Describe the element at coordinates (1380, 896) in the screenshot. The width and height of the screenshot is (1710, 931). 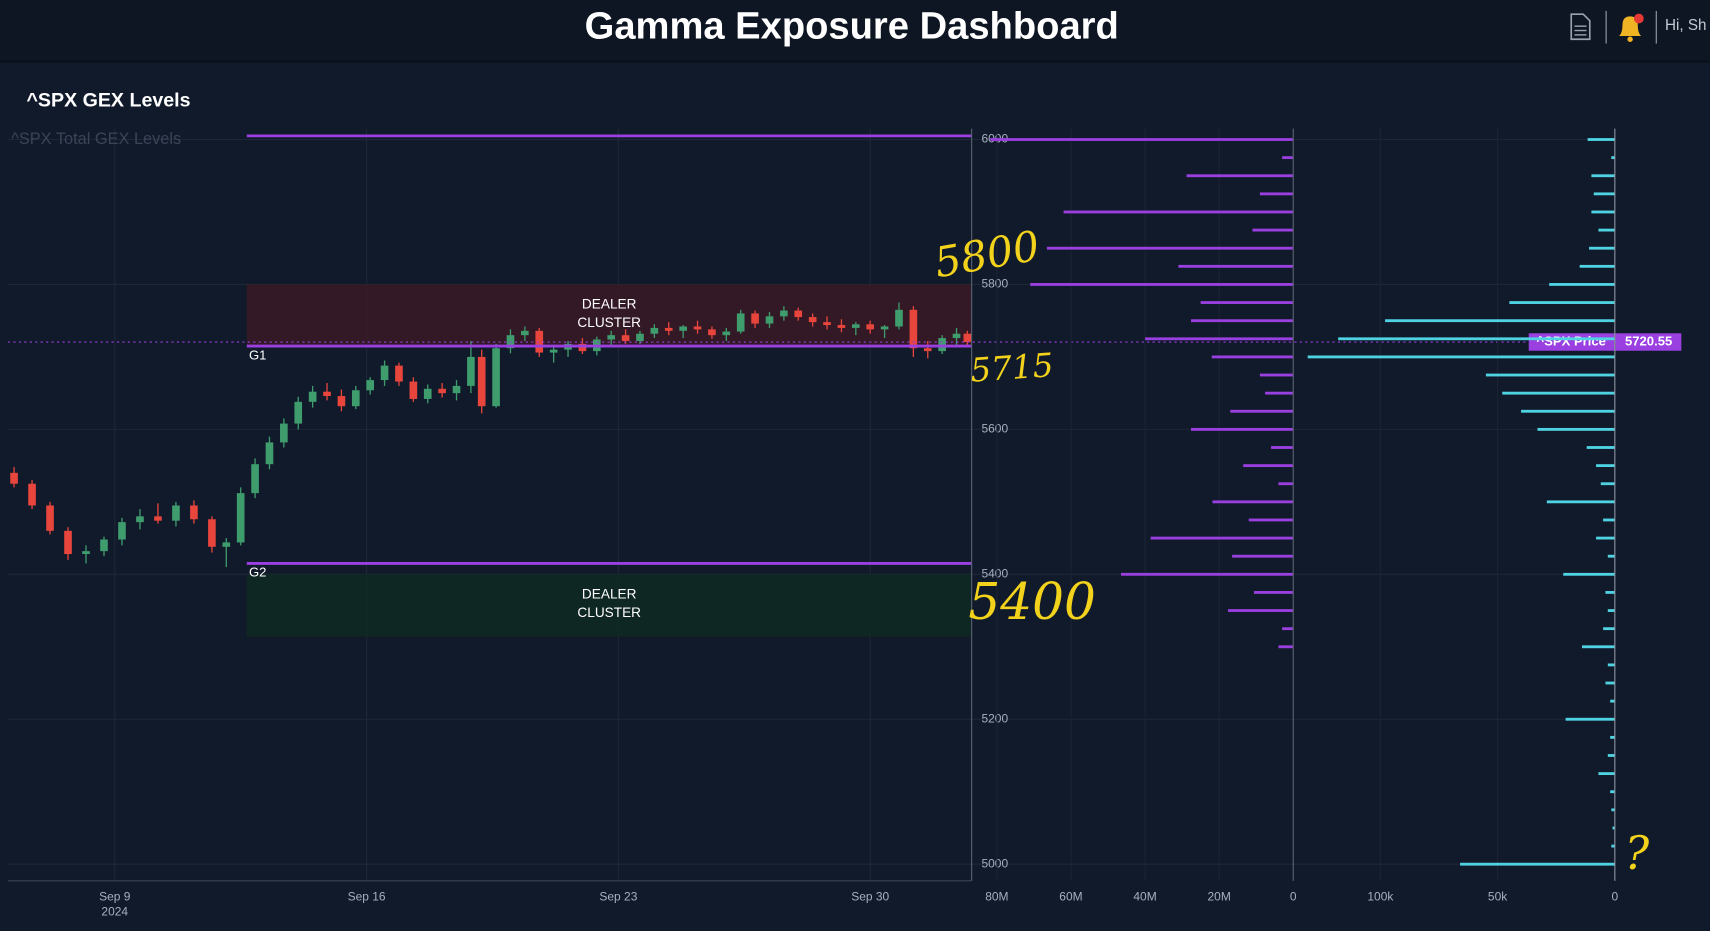
I see `x-tick-label: 100k` at that location.